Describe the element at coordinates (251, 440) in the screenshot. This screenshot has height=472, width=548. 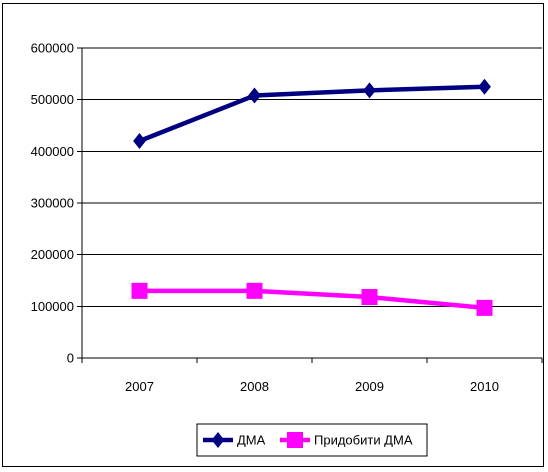
I see `legend-label-0: ДМА` at that location.